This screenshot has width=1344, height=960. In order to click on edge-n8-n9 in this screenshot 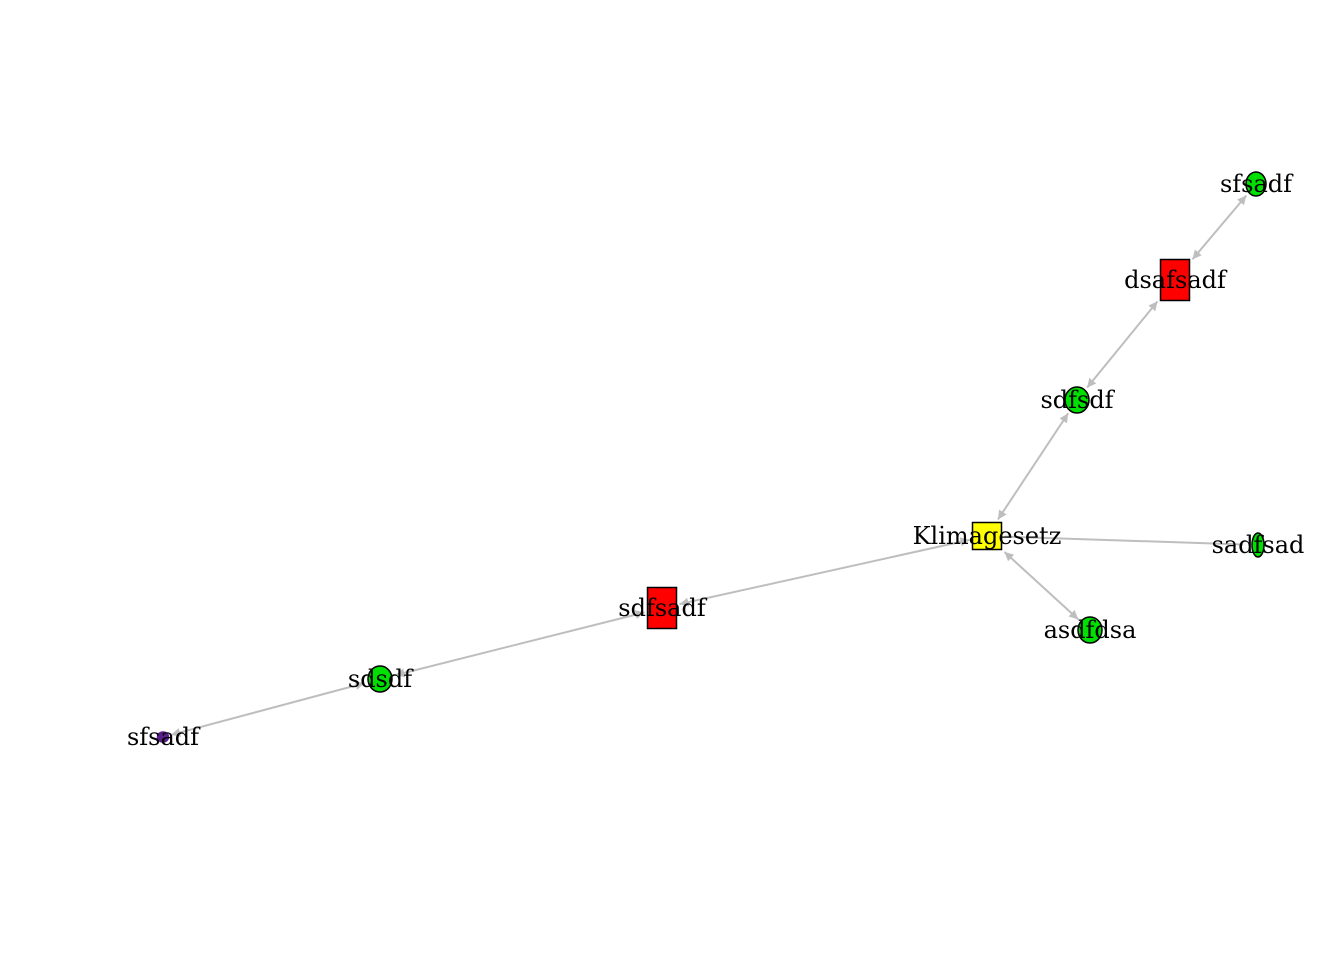, I will do `click(267, 709)`.